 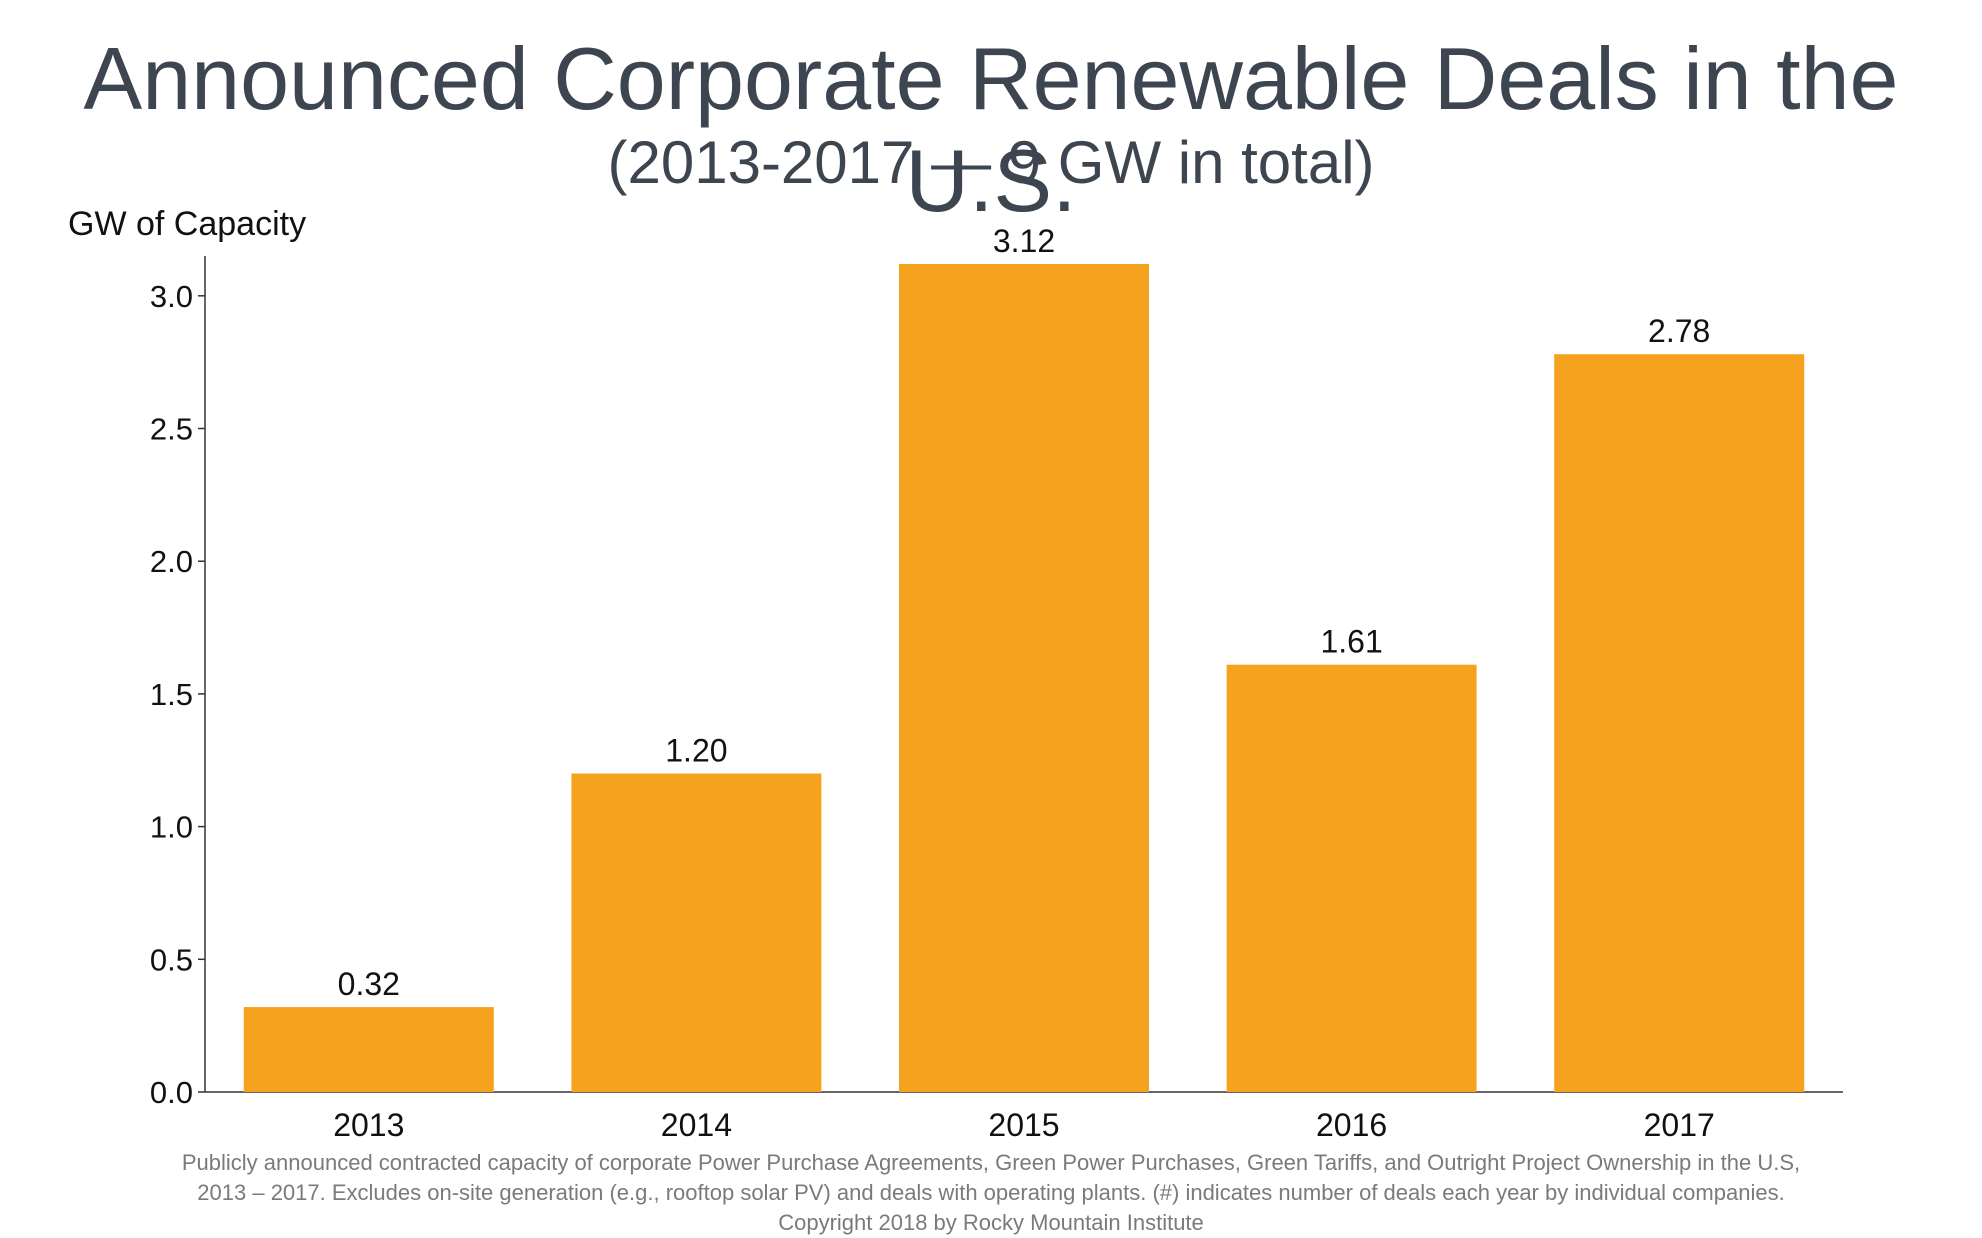 I want to click on bar-2013, so click(x=368, y=1049).